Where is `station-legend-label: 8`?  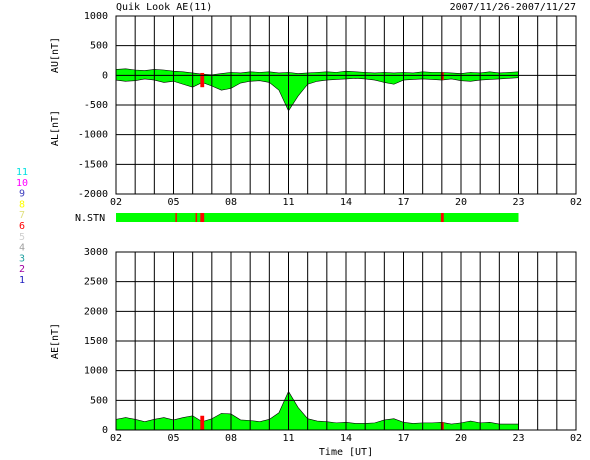 station-legend-label: 8 is located at coordinates (22, 204).